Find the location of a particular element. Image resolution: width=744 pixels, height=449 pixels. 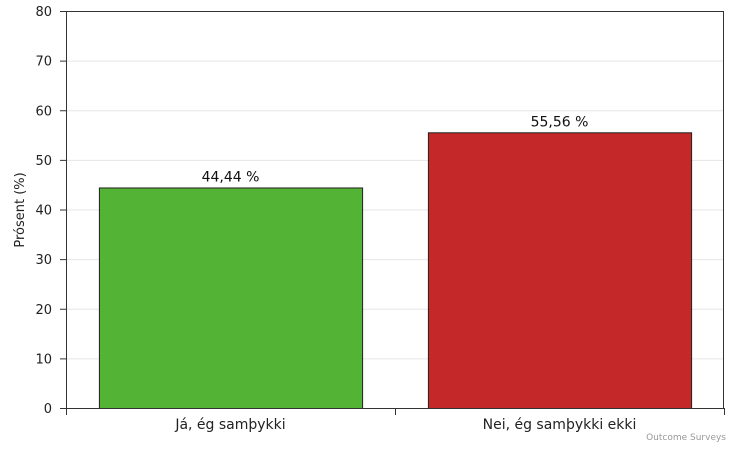

y-tick-label: 0 is located at coordinates (48, 409).